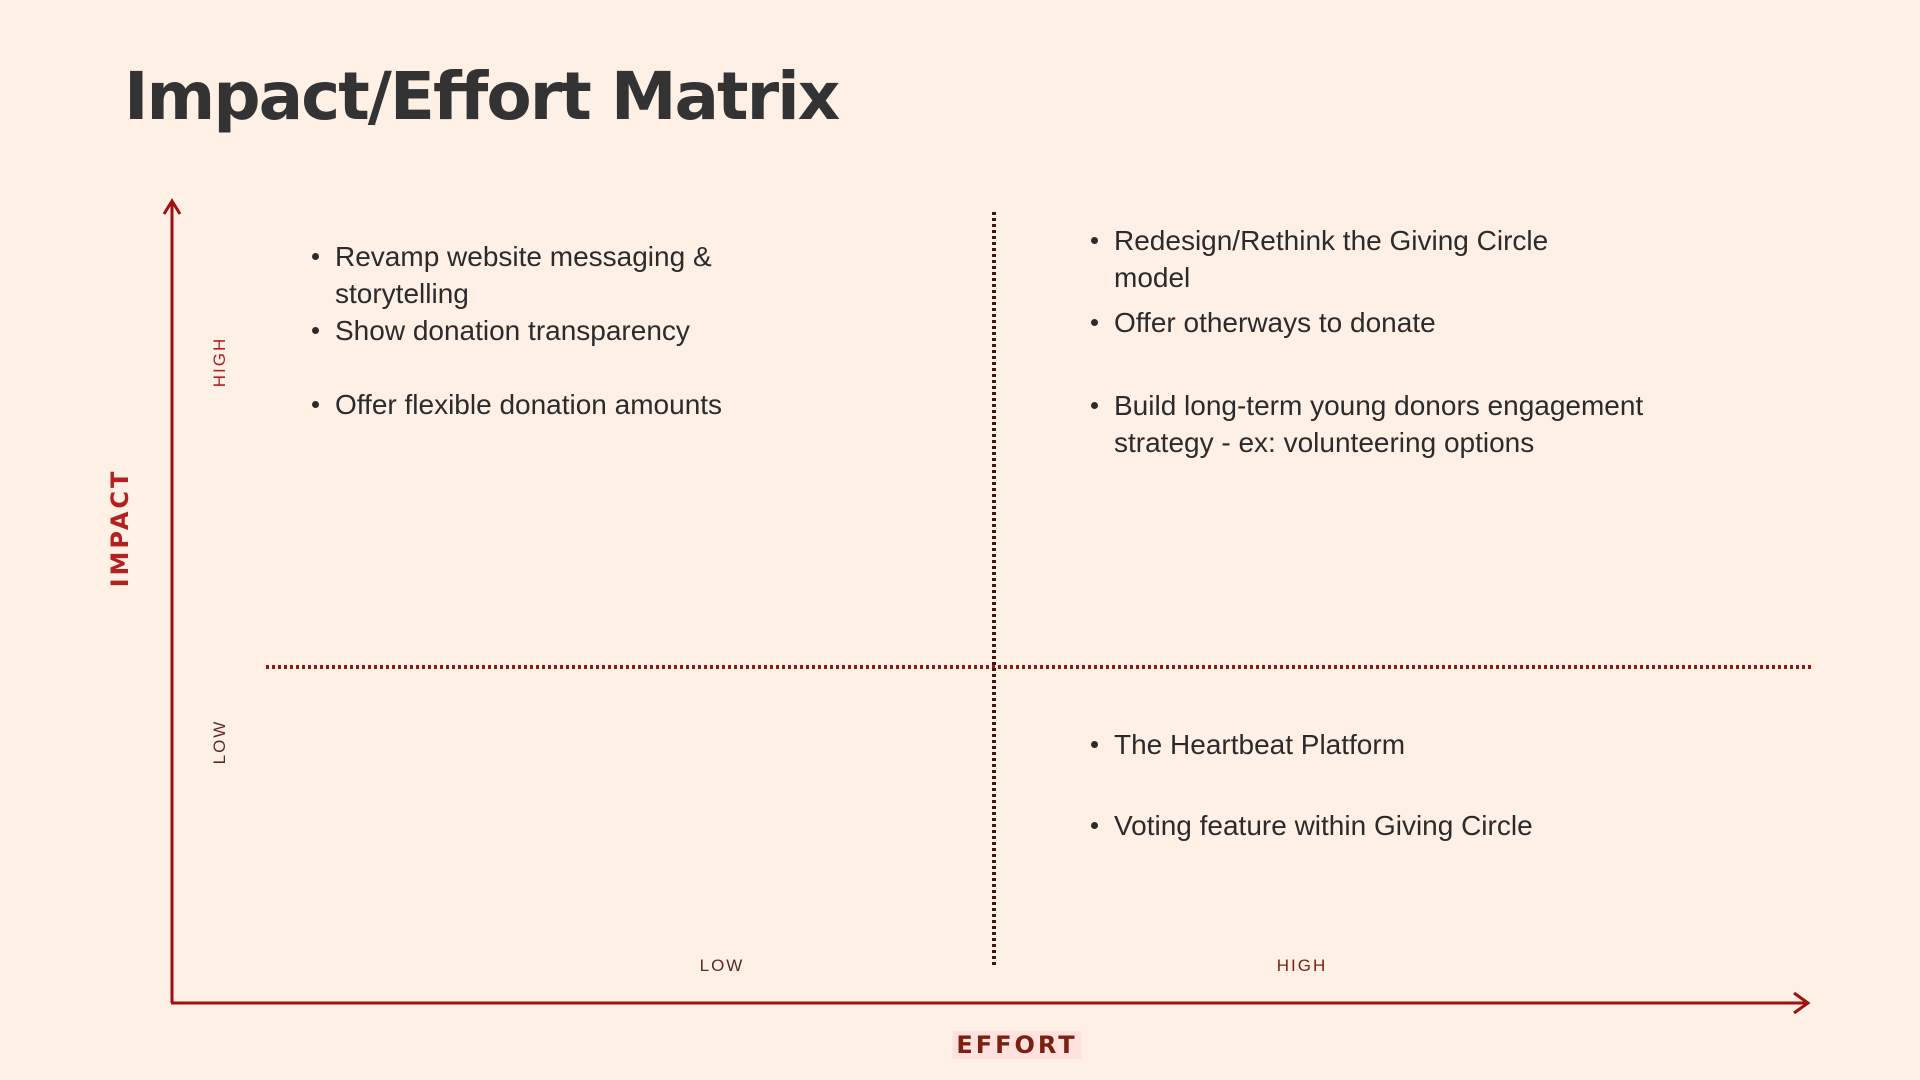 The width and height of the screenshot is (1920, 1080). I want to click on list-item: Revamp website messaging & storytelling, so click(563, 275).